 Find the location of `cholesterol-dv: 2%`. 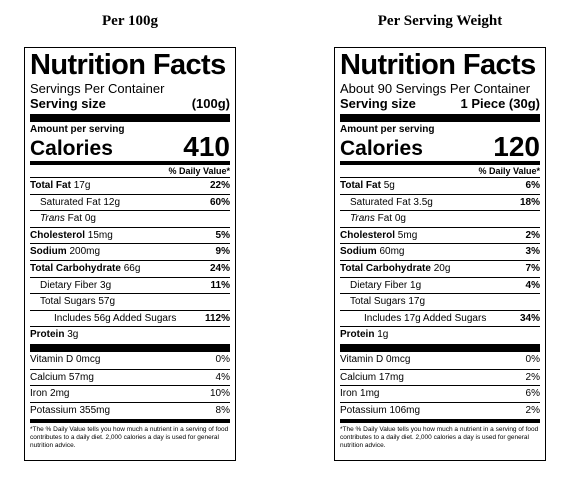

cholesterol-dv: 2% is located at coordinates (532, 235).